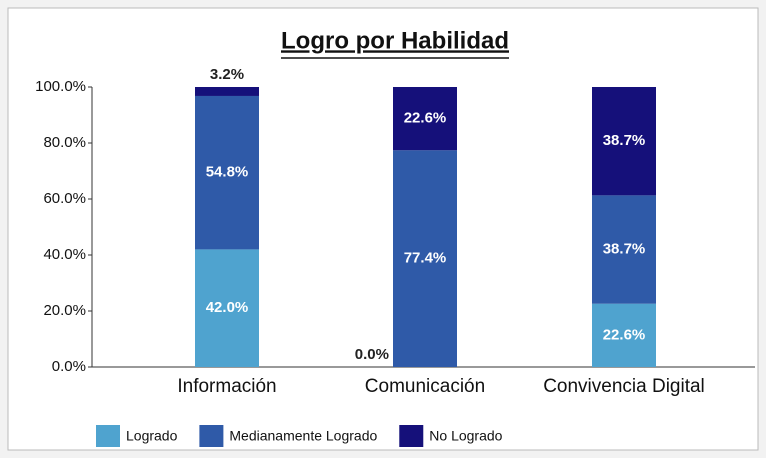 Image resolution: width=766 pixels, height=458 pixels. What do you see at coordinates (395, 40) in the screenshot?
I see `chart-title: Logro por Habilidad` at bounding box center [395, 40].